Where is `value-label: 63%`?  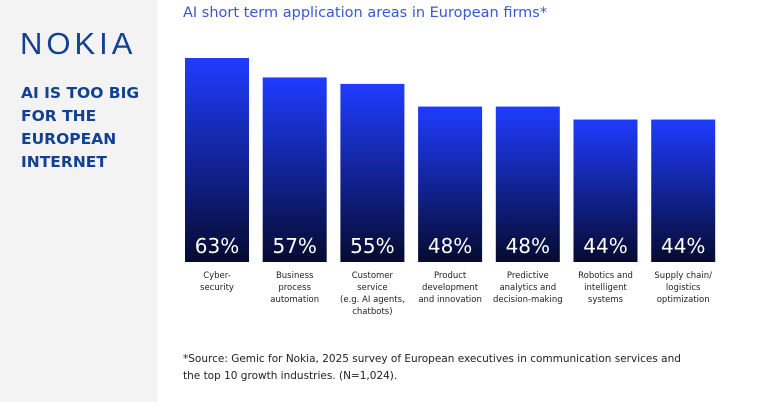
value-label: 63% is located at coordinates (217, 246).